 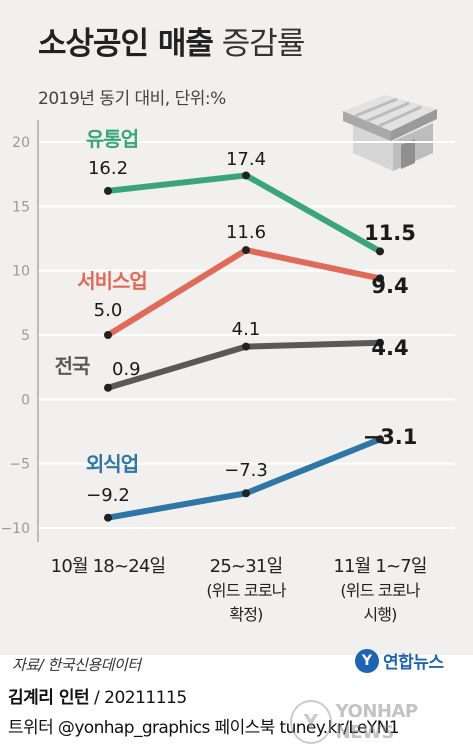 I want to click on data-label: −9.2, so click(x=108, y=495).